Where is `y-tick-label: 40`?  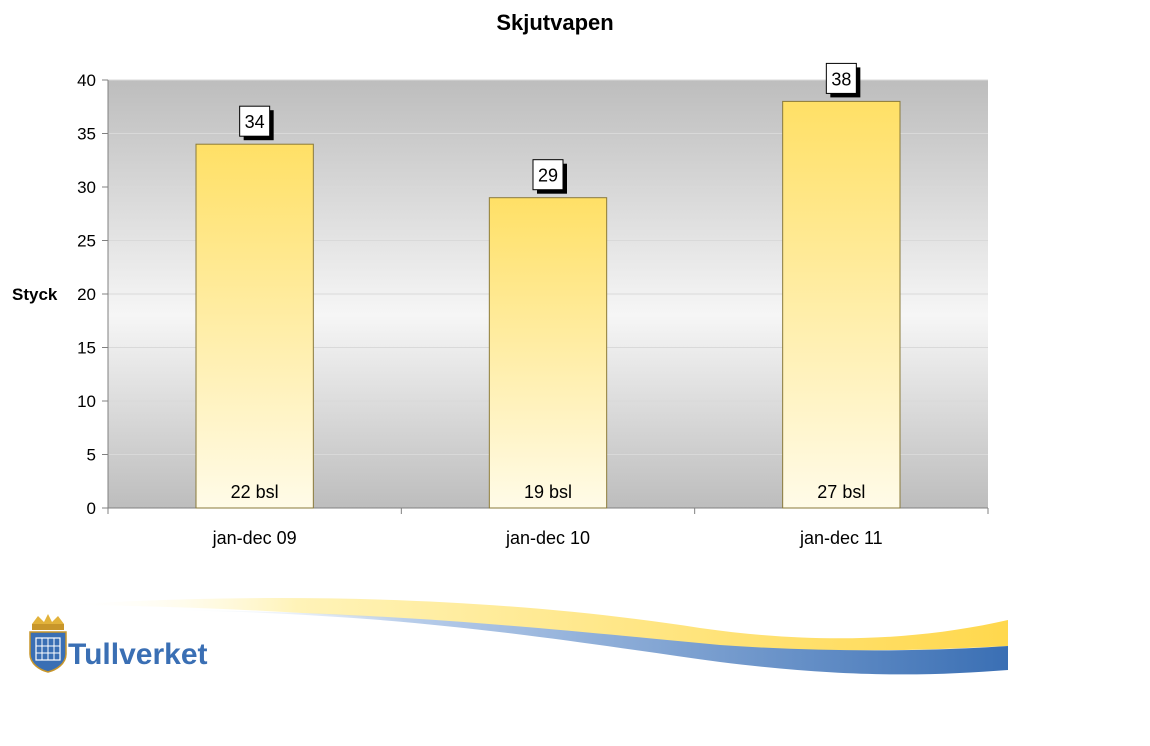
y-tick-label: 40 is located at coordinates (86, 80).